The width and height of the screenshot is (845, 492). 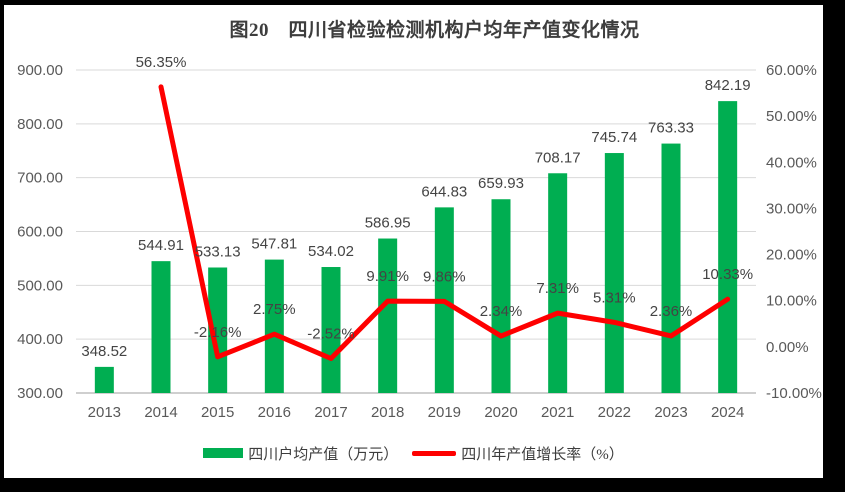 I want to click on bar-2018, so click(x=388, y=315).